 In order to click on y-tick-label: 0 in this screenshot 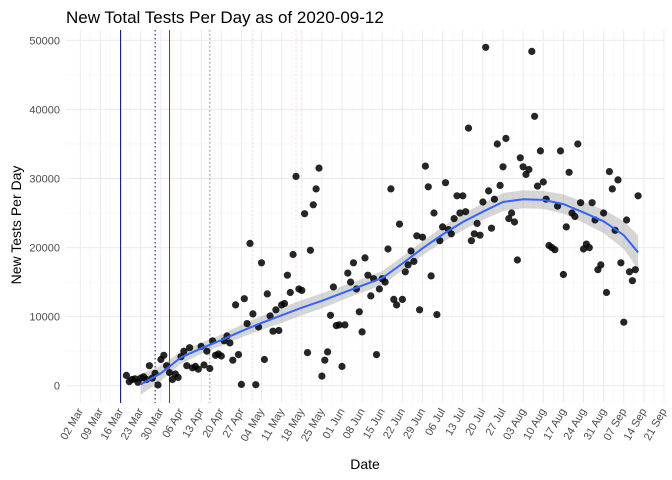, I will do `click(57, 387)`.